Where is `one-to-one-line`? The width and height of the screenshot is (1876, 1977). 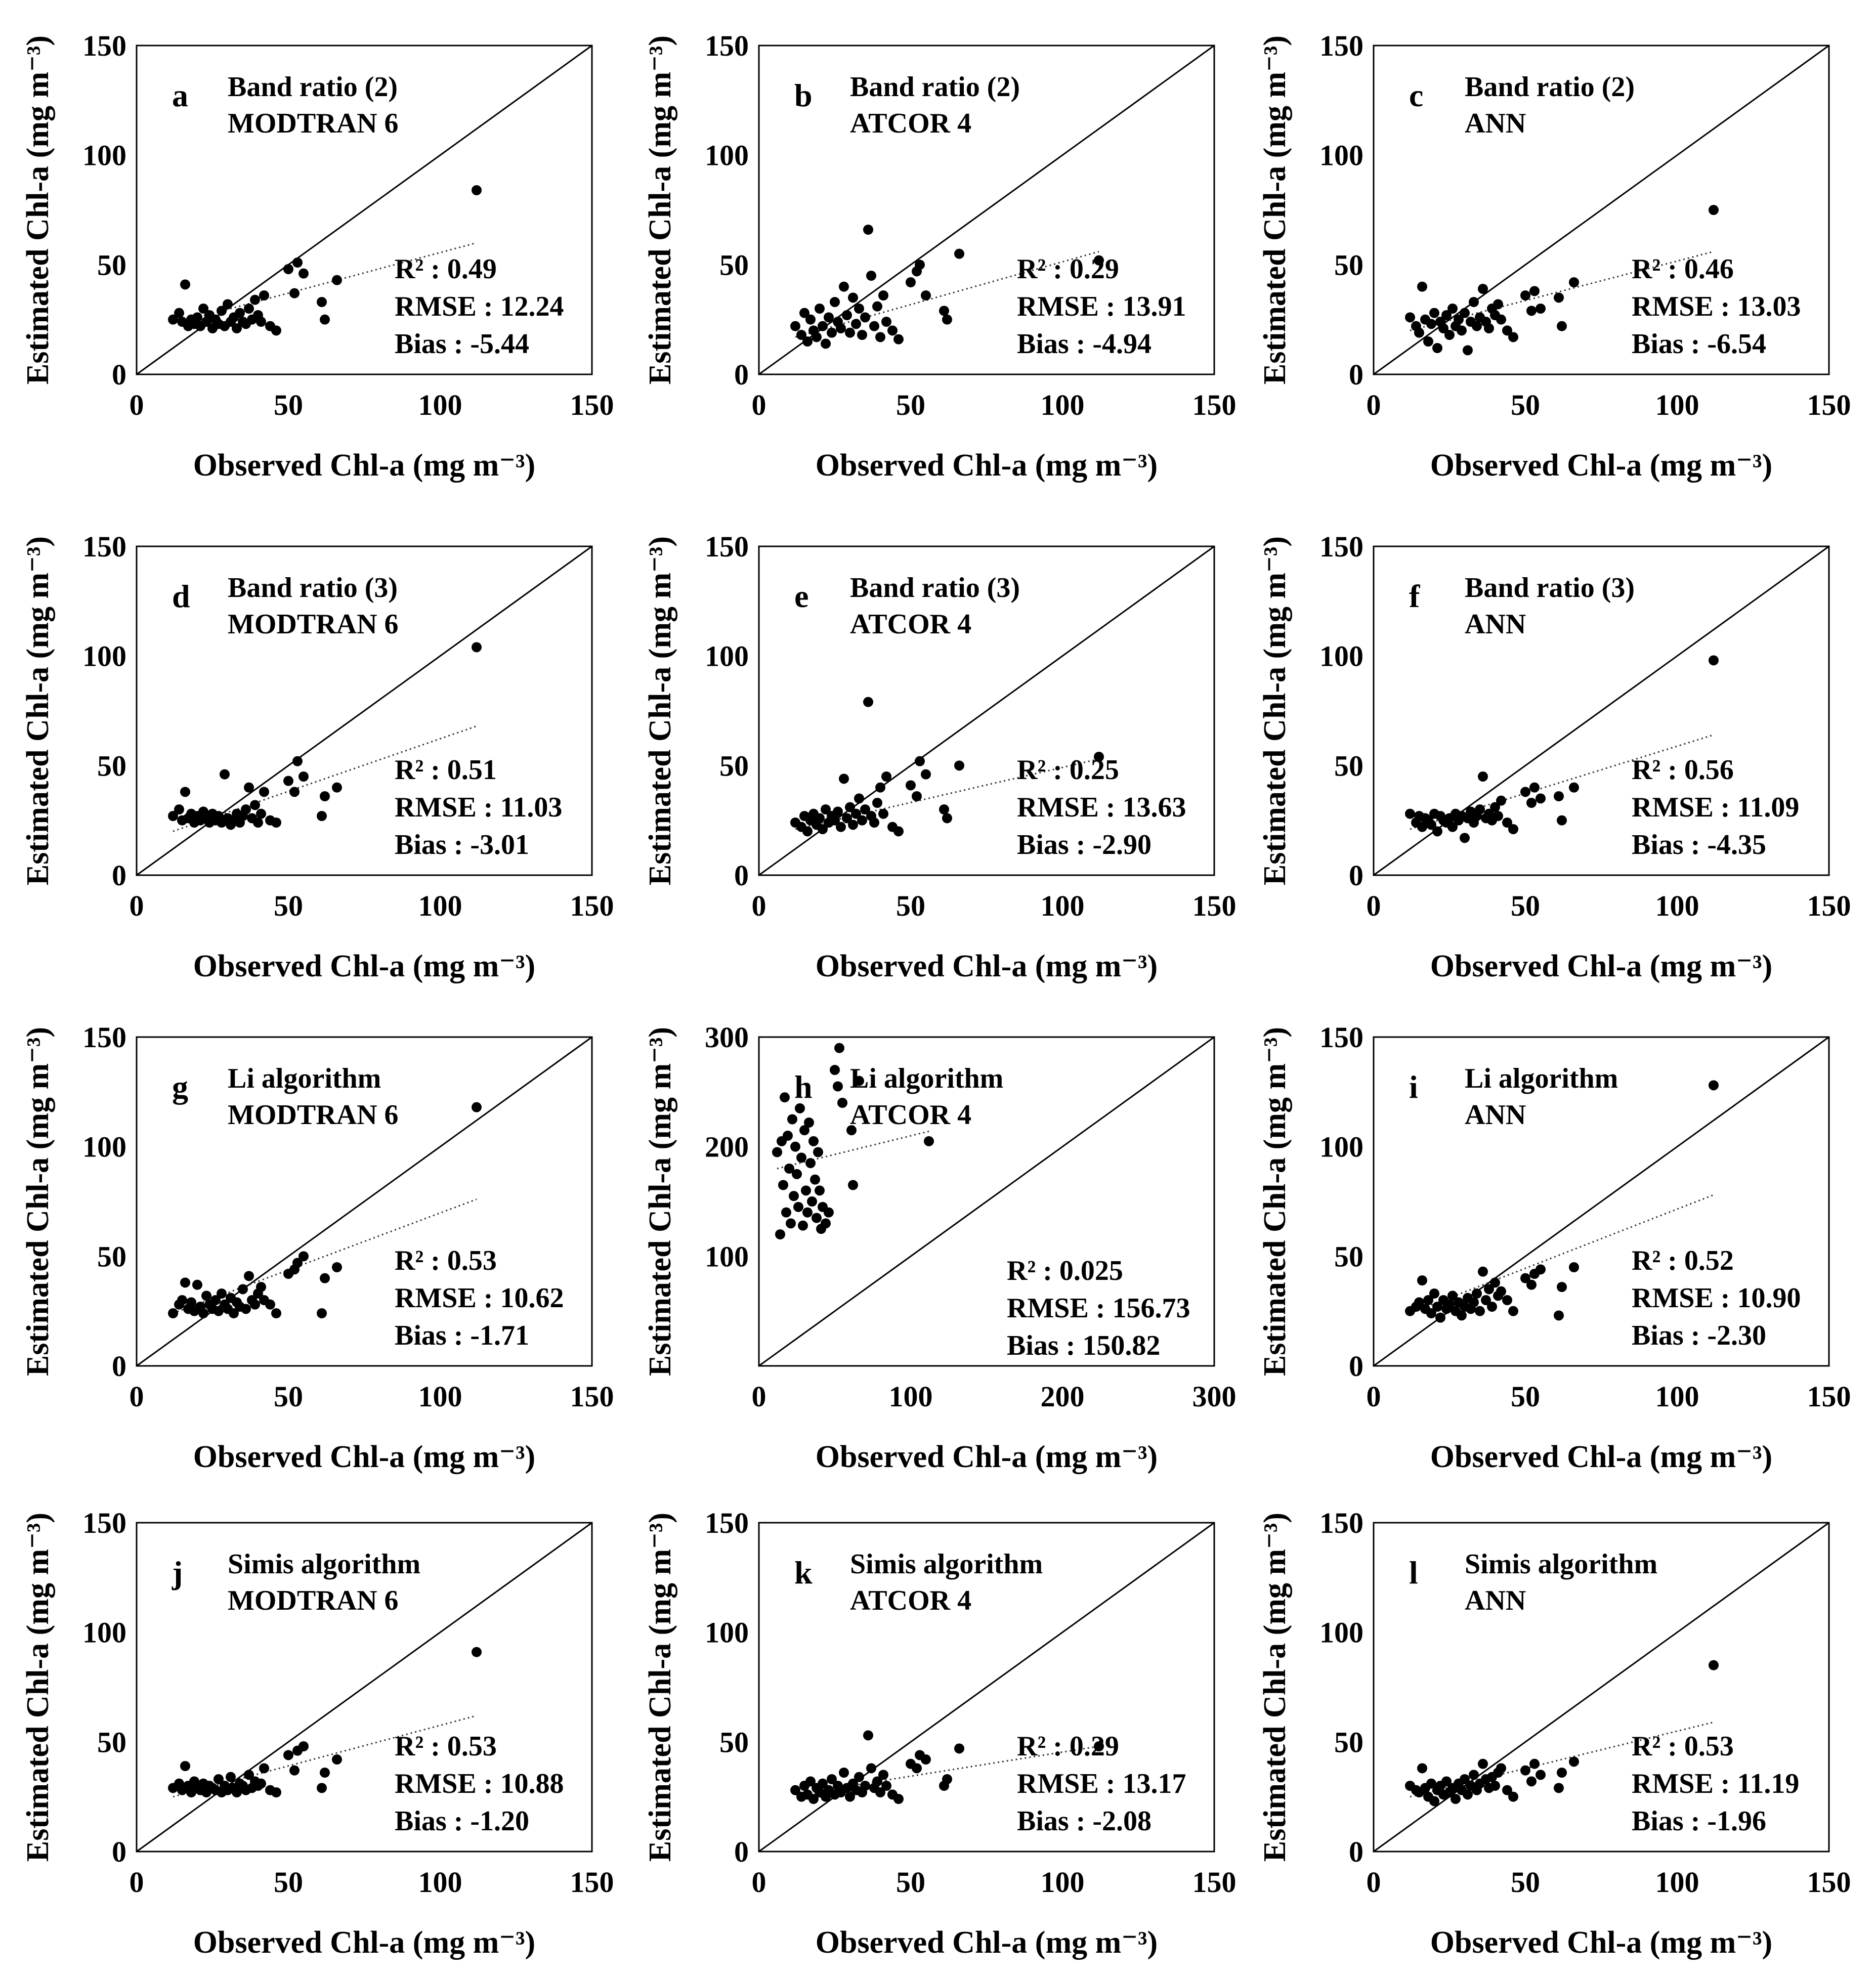
one-to-one-line is located at coordinates (364, 1688).